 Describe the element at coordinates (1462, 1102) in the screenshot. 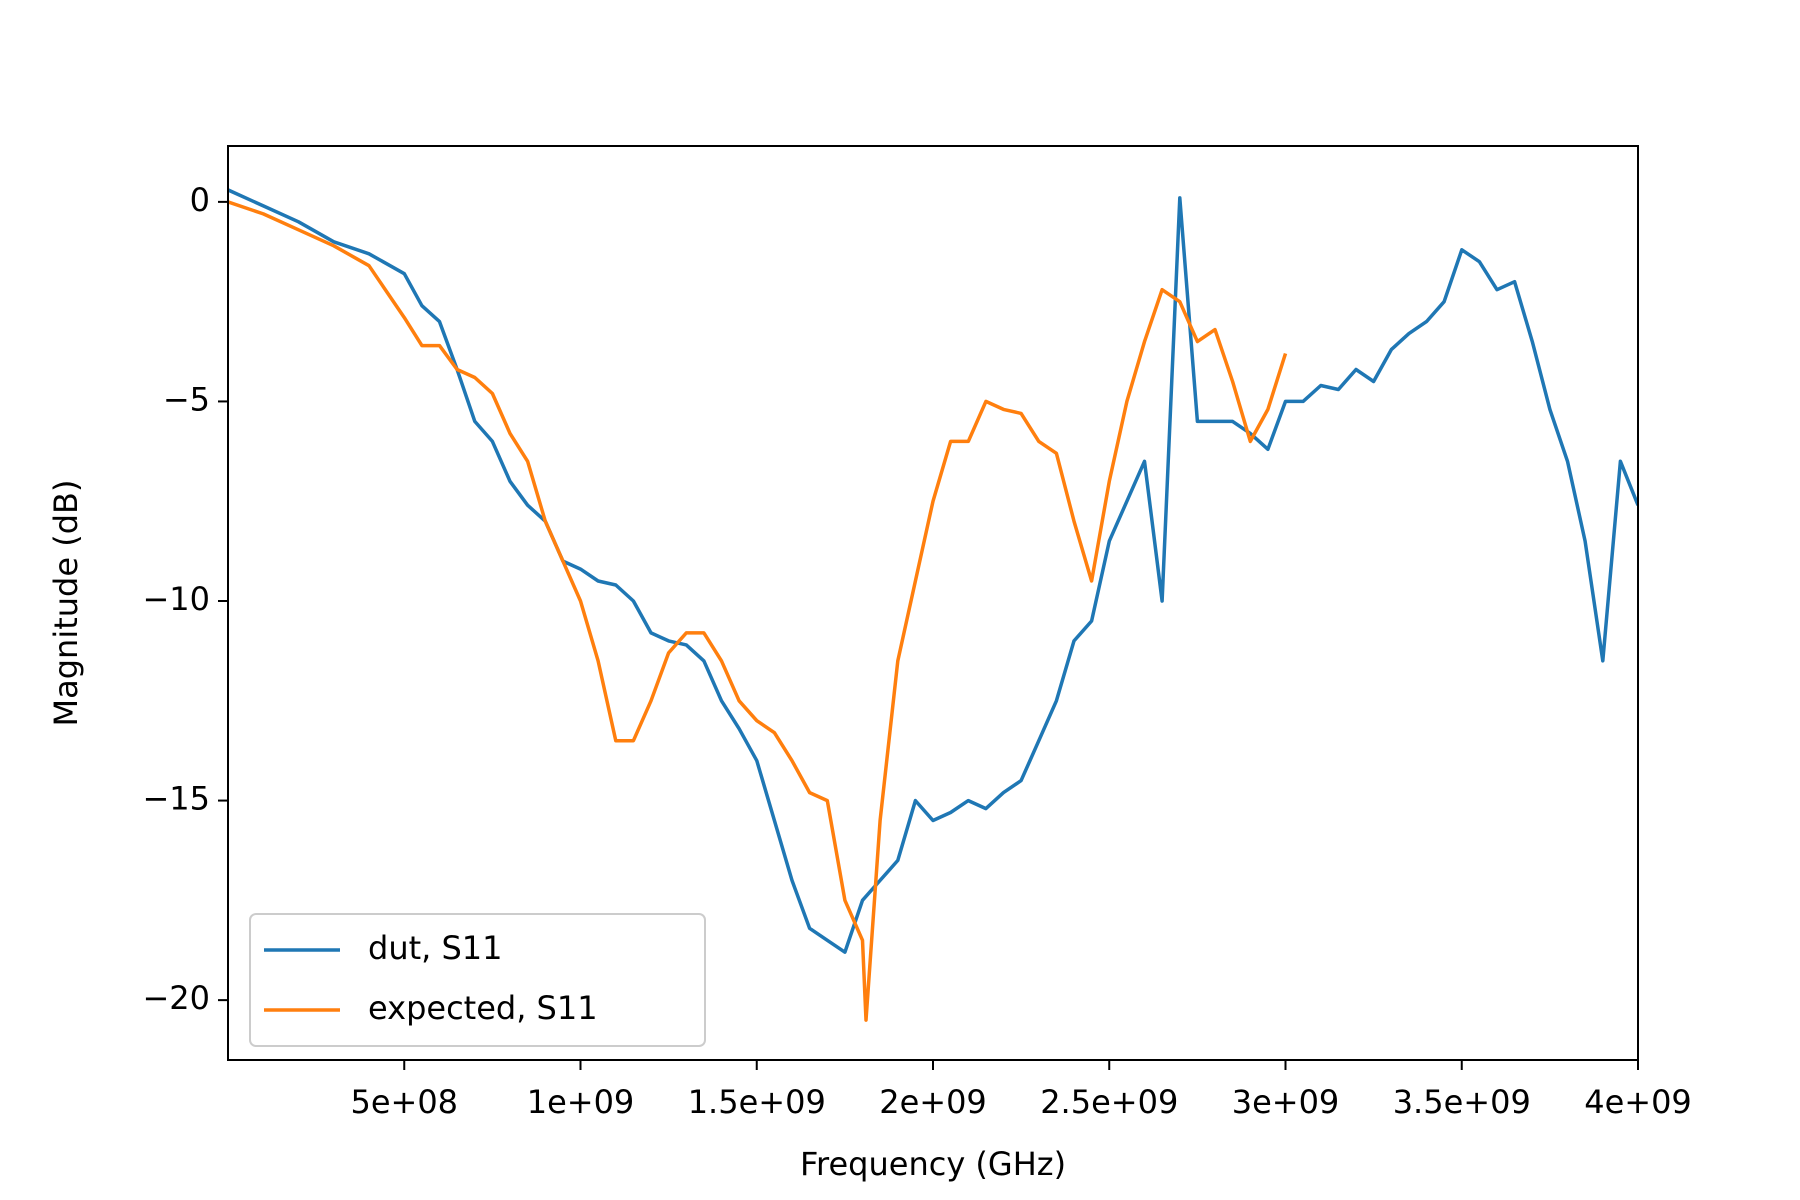

I see `x-tick-label: 3.5e+09` at that location.